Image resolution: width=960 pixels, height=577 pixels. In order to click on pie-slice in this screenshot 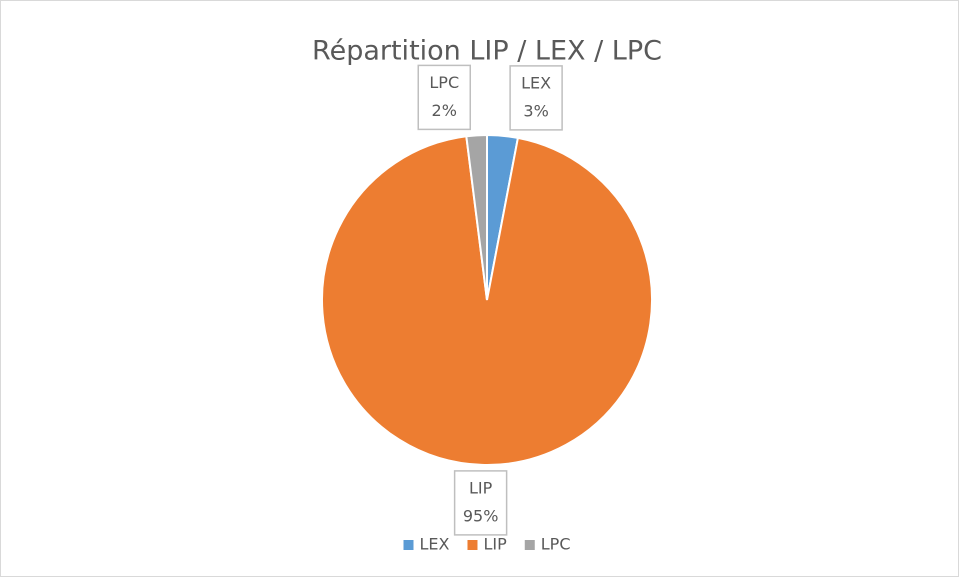, I will do `click(476, 217)`.